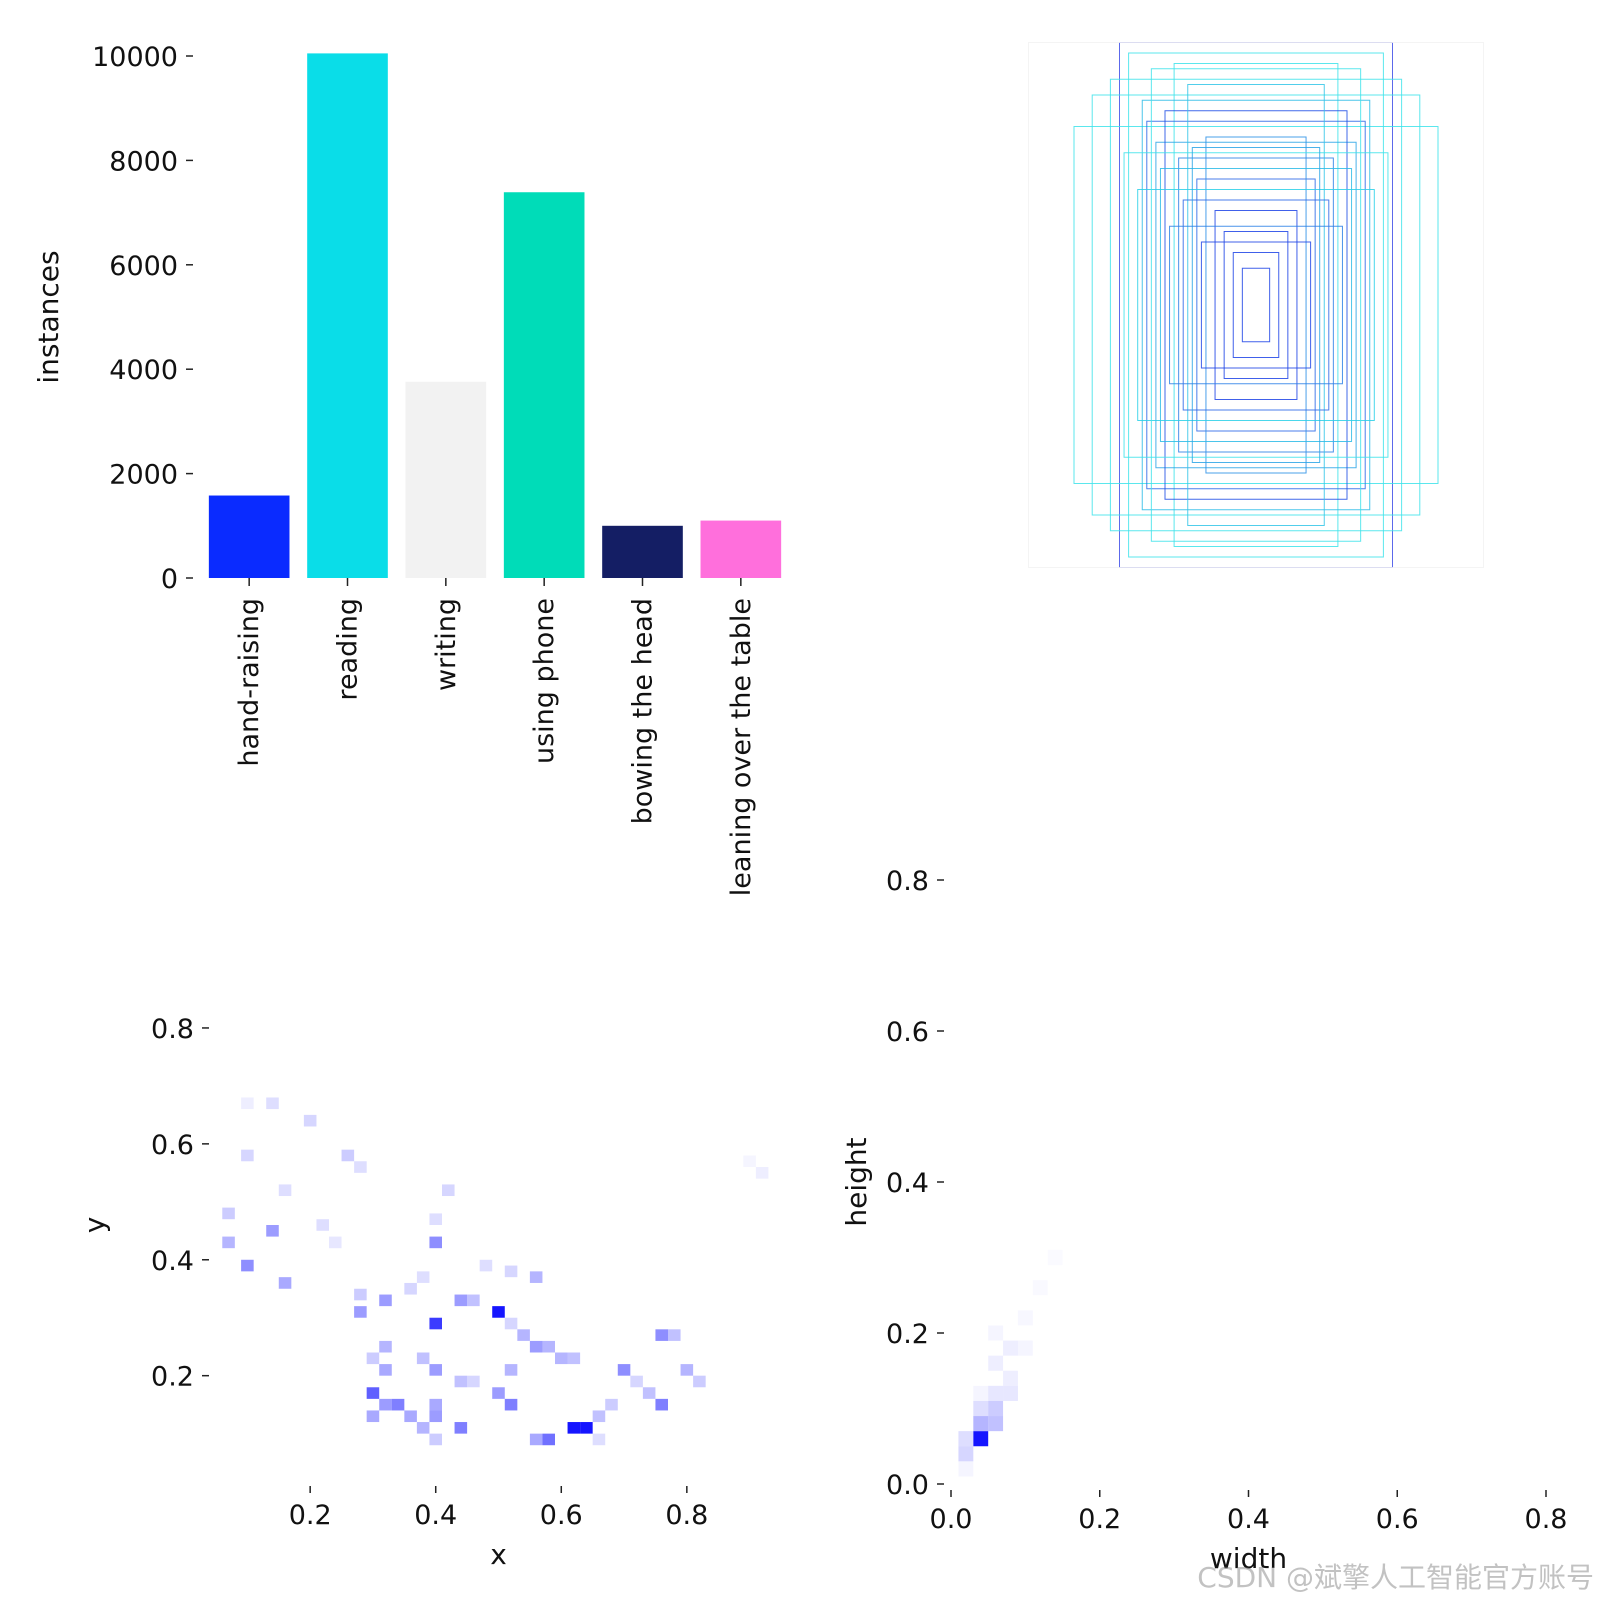 The height and width of the screenshot is (1600, 1600). Describe the element at coordinates (135, 57) in the screenshot. I see `y-tick-label: 10000` at that location.